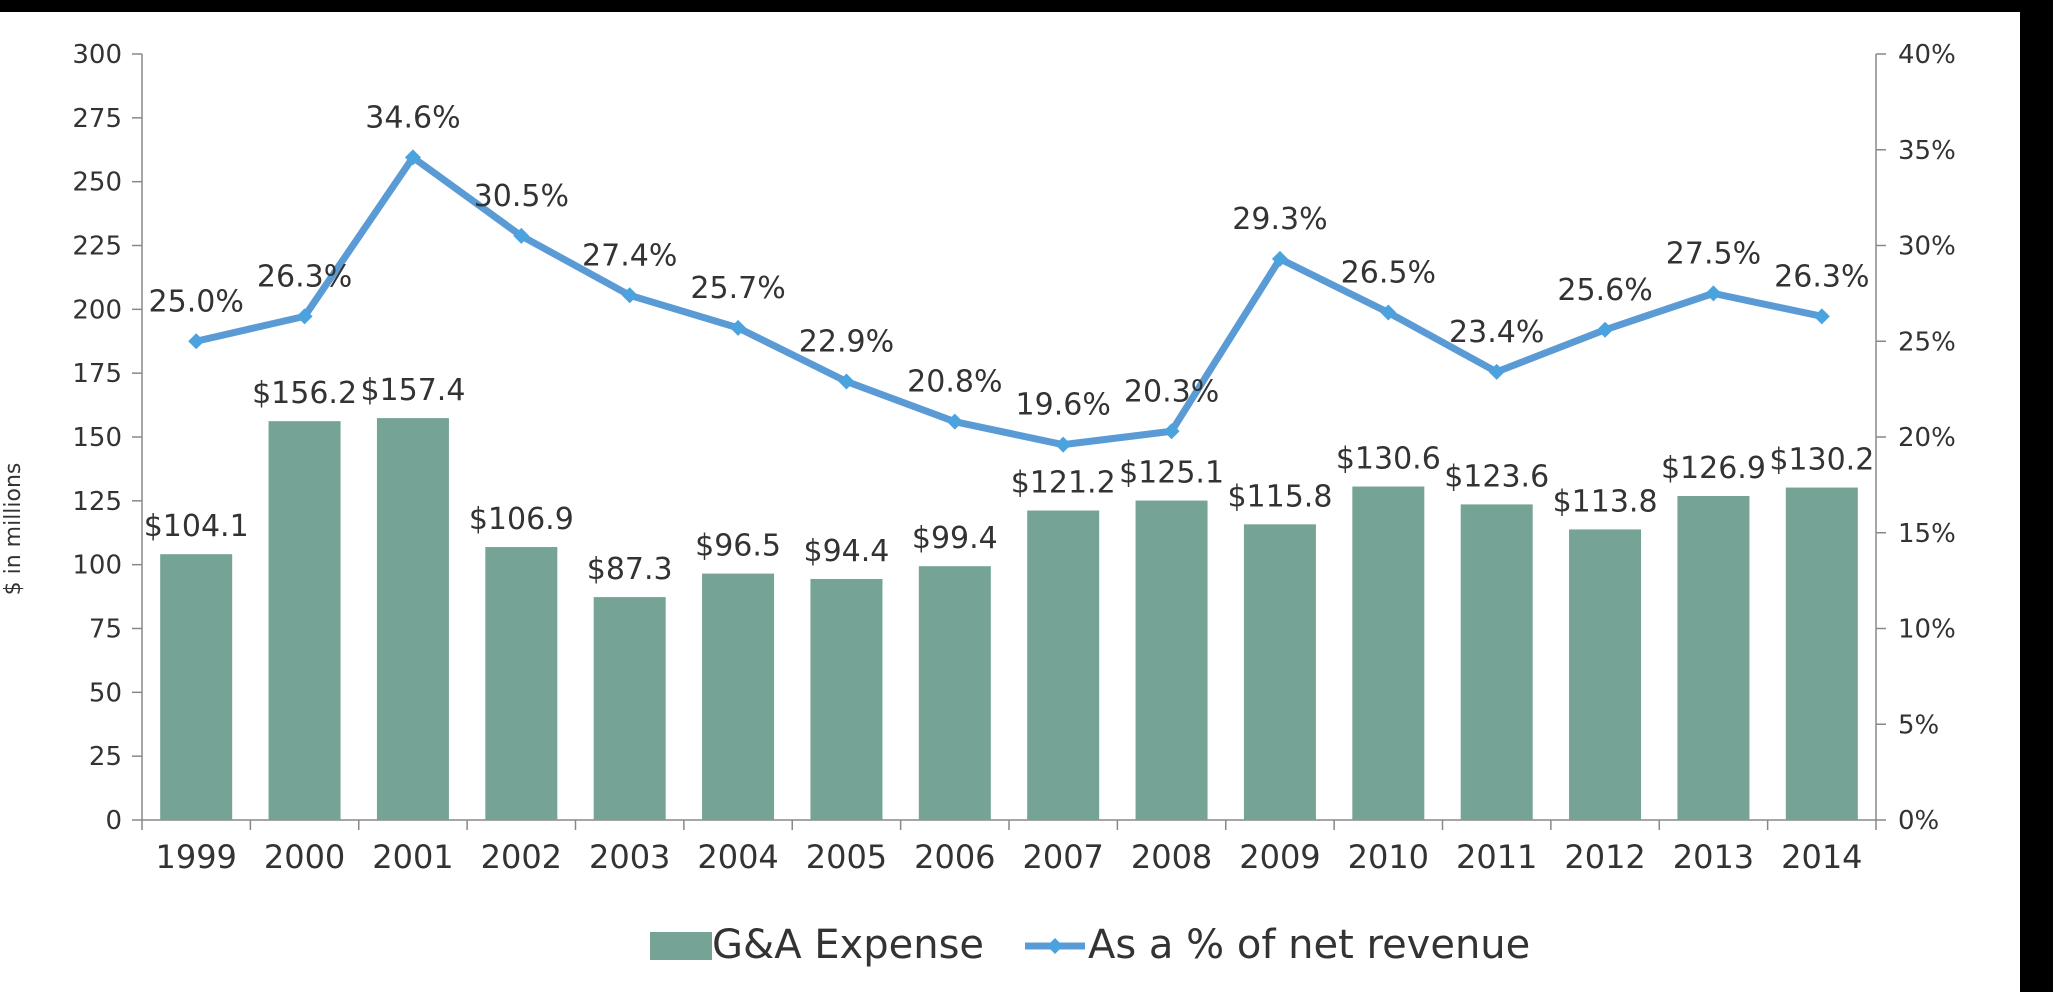 The height and width of the screenshot is (992, 2053). Describe the element at coordinates (1063, 405) in the screenshot. I see `line-data-label: 19.6%` at that location.